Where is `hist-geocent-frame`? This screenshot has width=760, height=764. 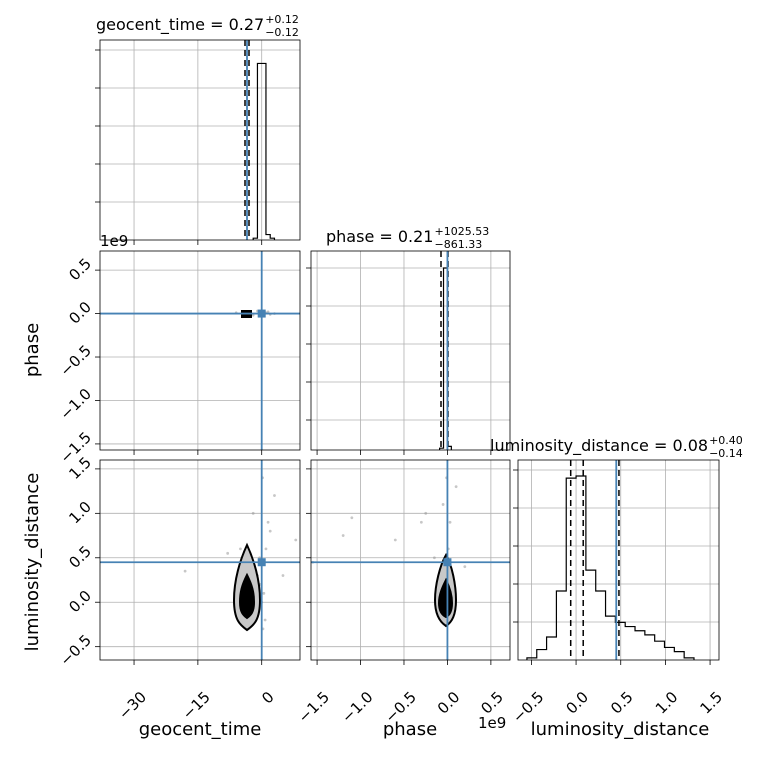 hist-geocent-frame is located at coordinates (200, 140).